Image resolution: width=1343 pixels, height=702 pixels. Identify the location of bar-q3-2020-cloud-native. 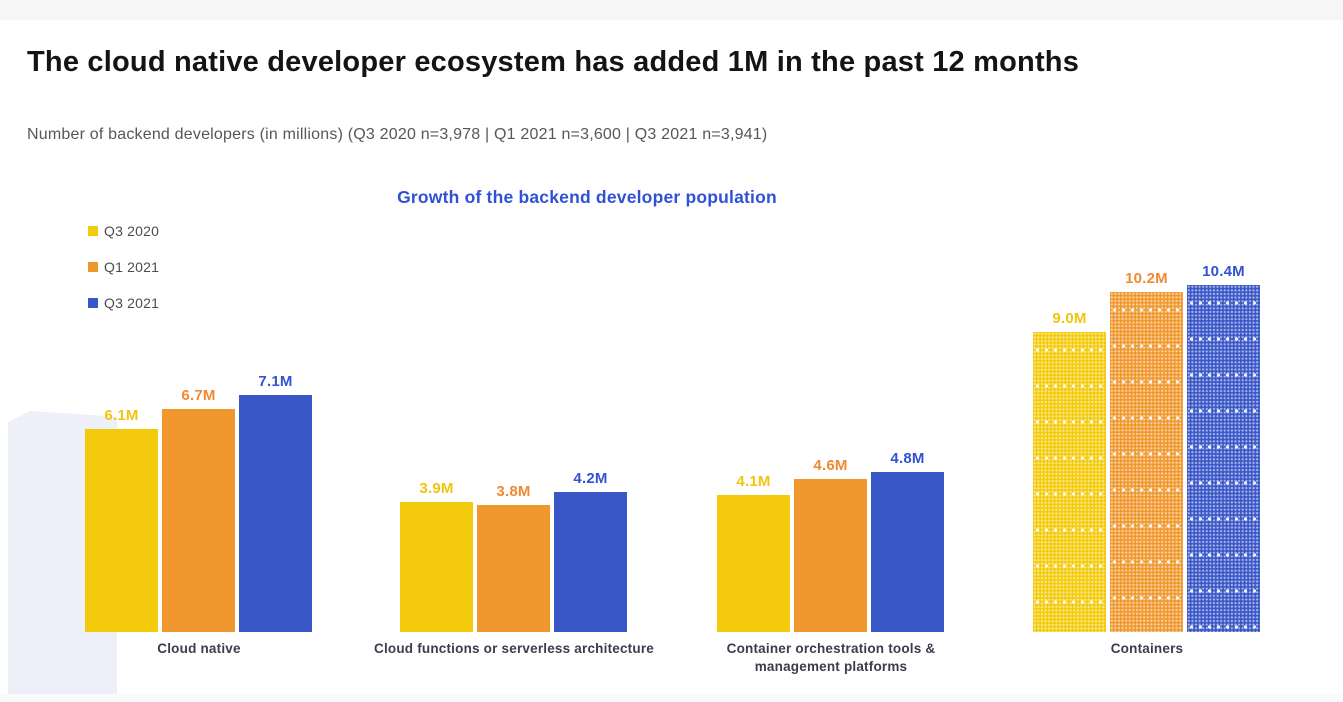
(121, 530).